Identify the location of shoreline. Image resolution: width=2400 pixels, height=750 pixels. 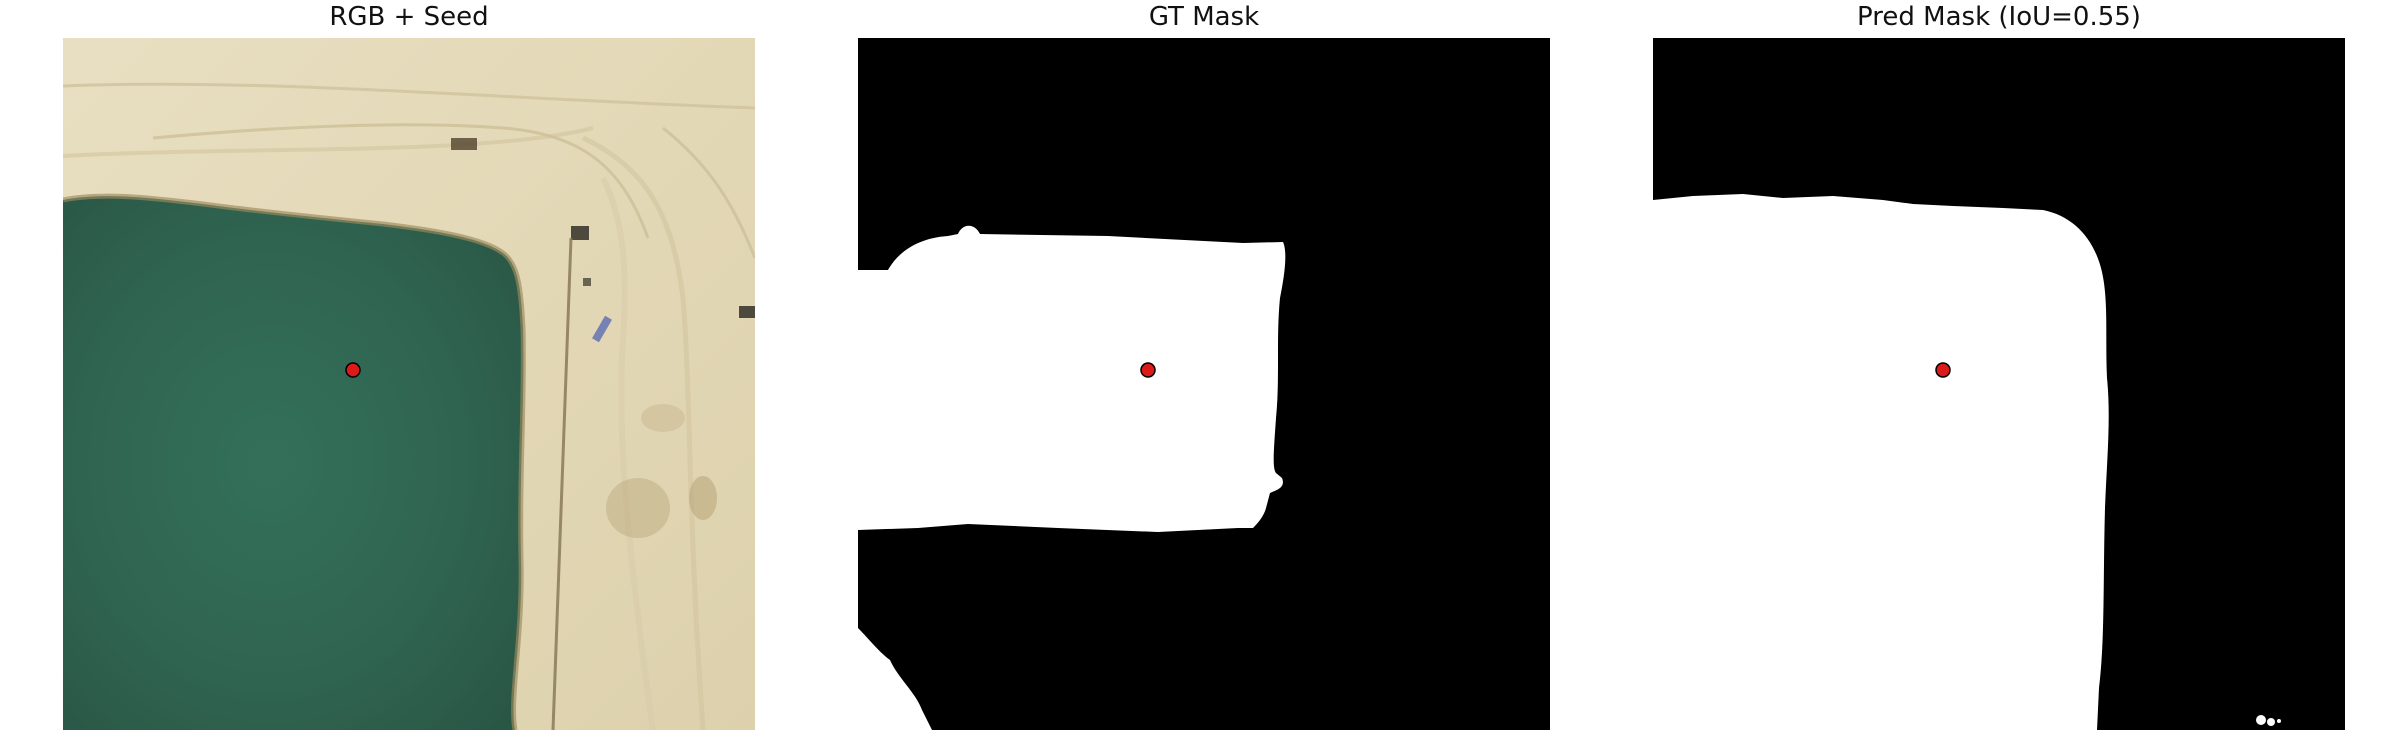
(294, 461).